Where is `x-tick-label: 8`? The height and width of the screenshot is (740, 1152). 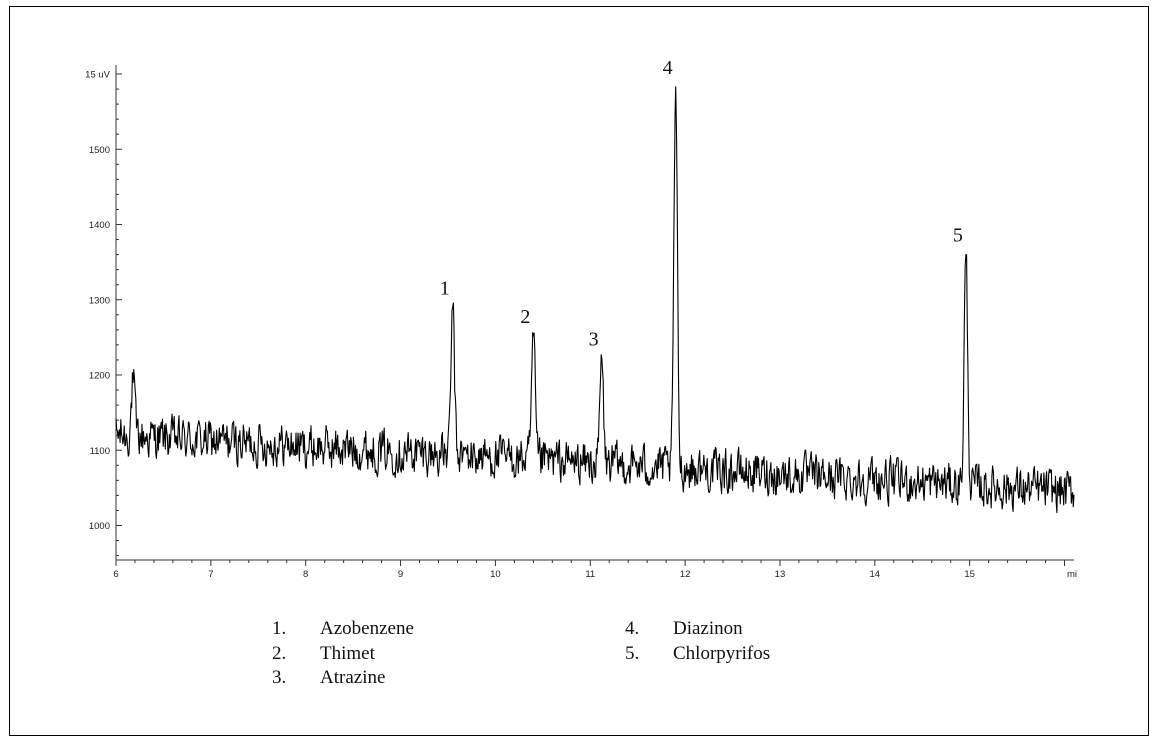 x-tick-label: 8 is located at coordinates (305, 574).